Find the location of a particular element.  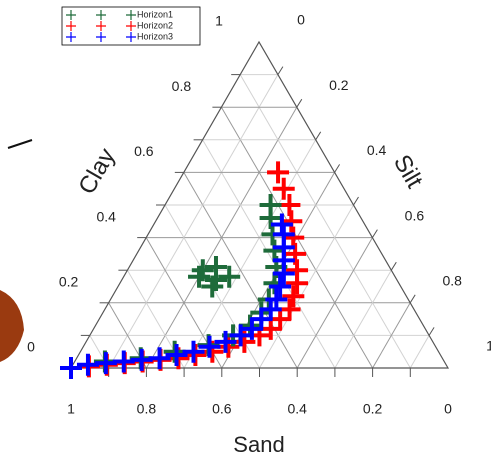

legend-label: Horizon3 is located at coordinates (155, 36).